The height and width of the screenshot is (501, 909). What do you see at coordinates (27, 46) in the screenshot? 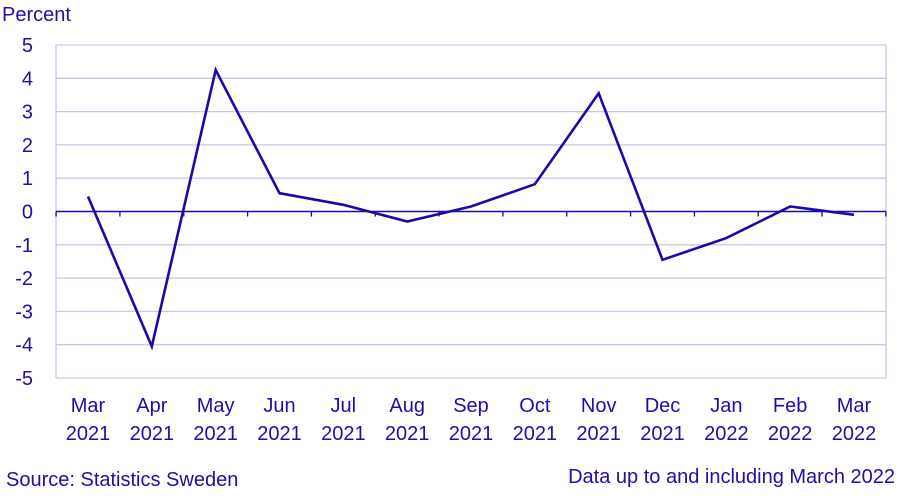
I see `y-tick-label: 5` at bounding box center [27, 46].